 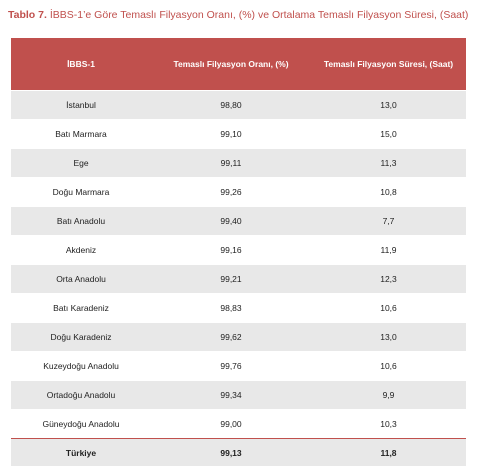 I want to click on duration-cell: 7,7, so click(x=388, y=221).